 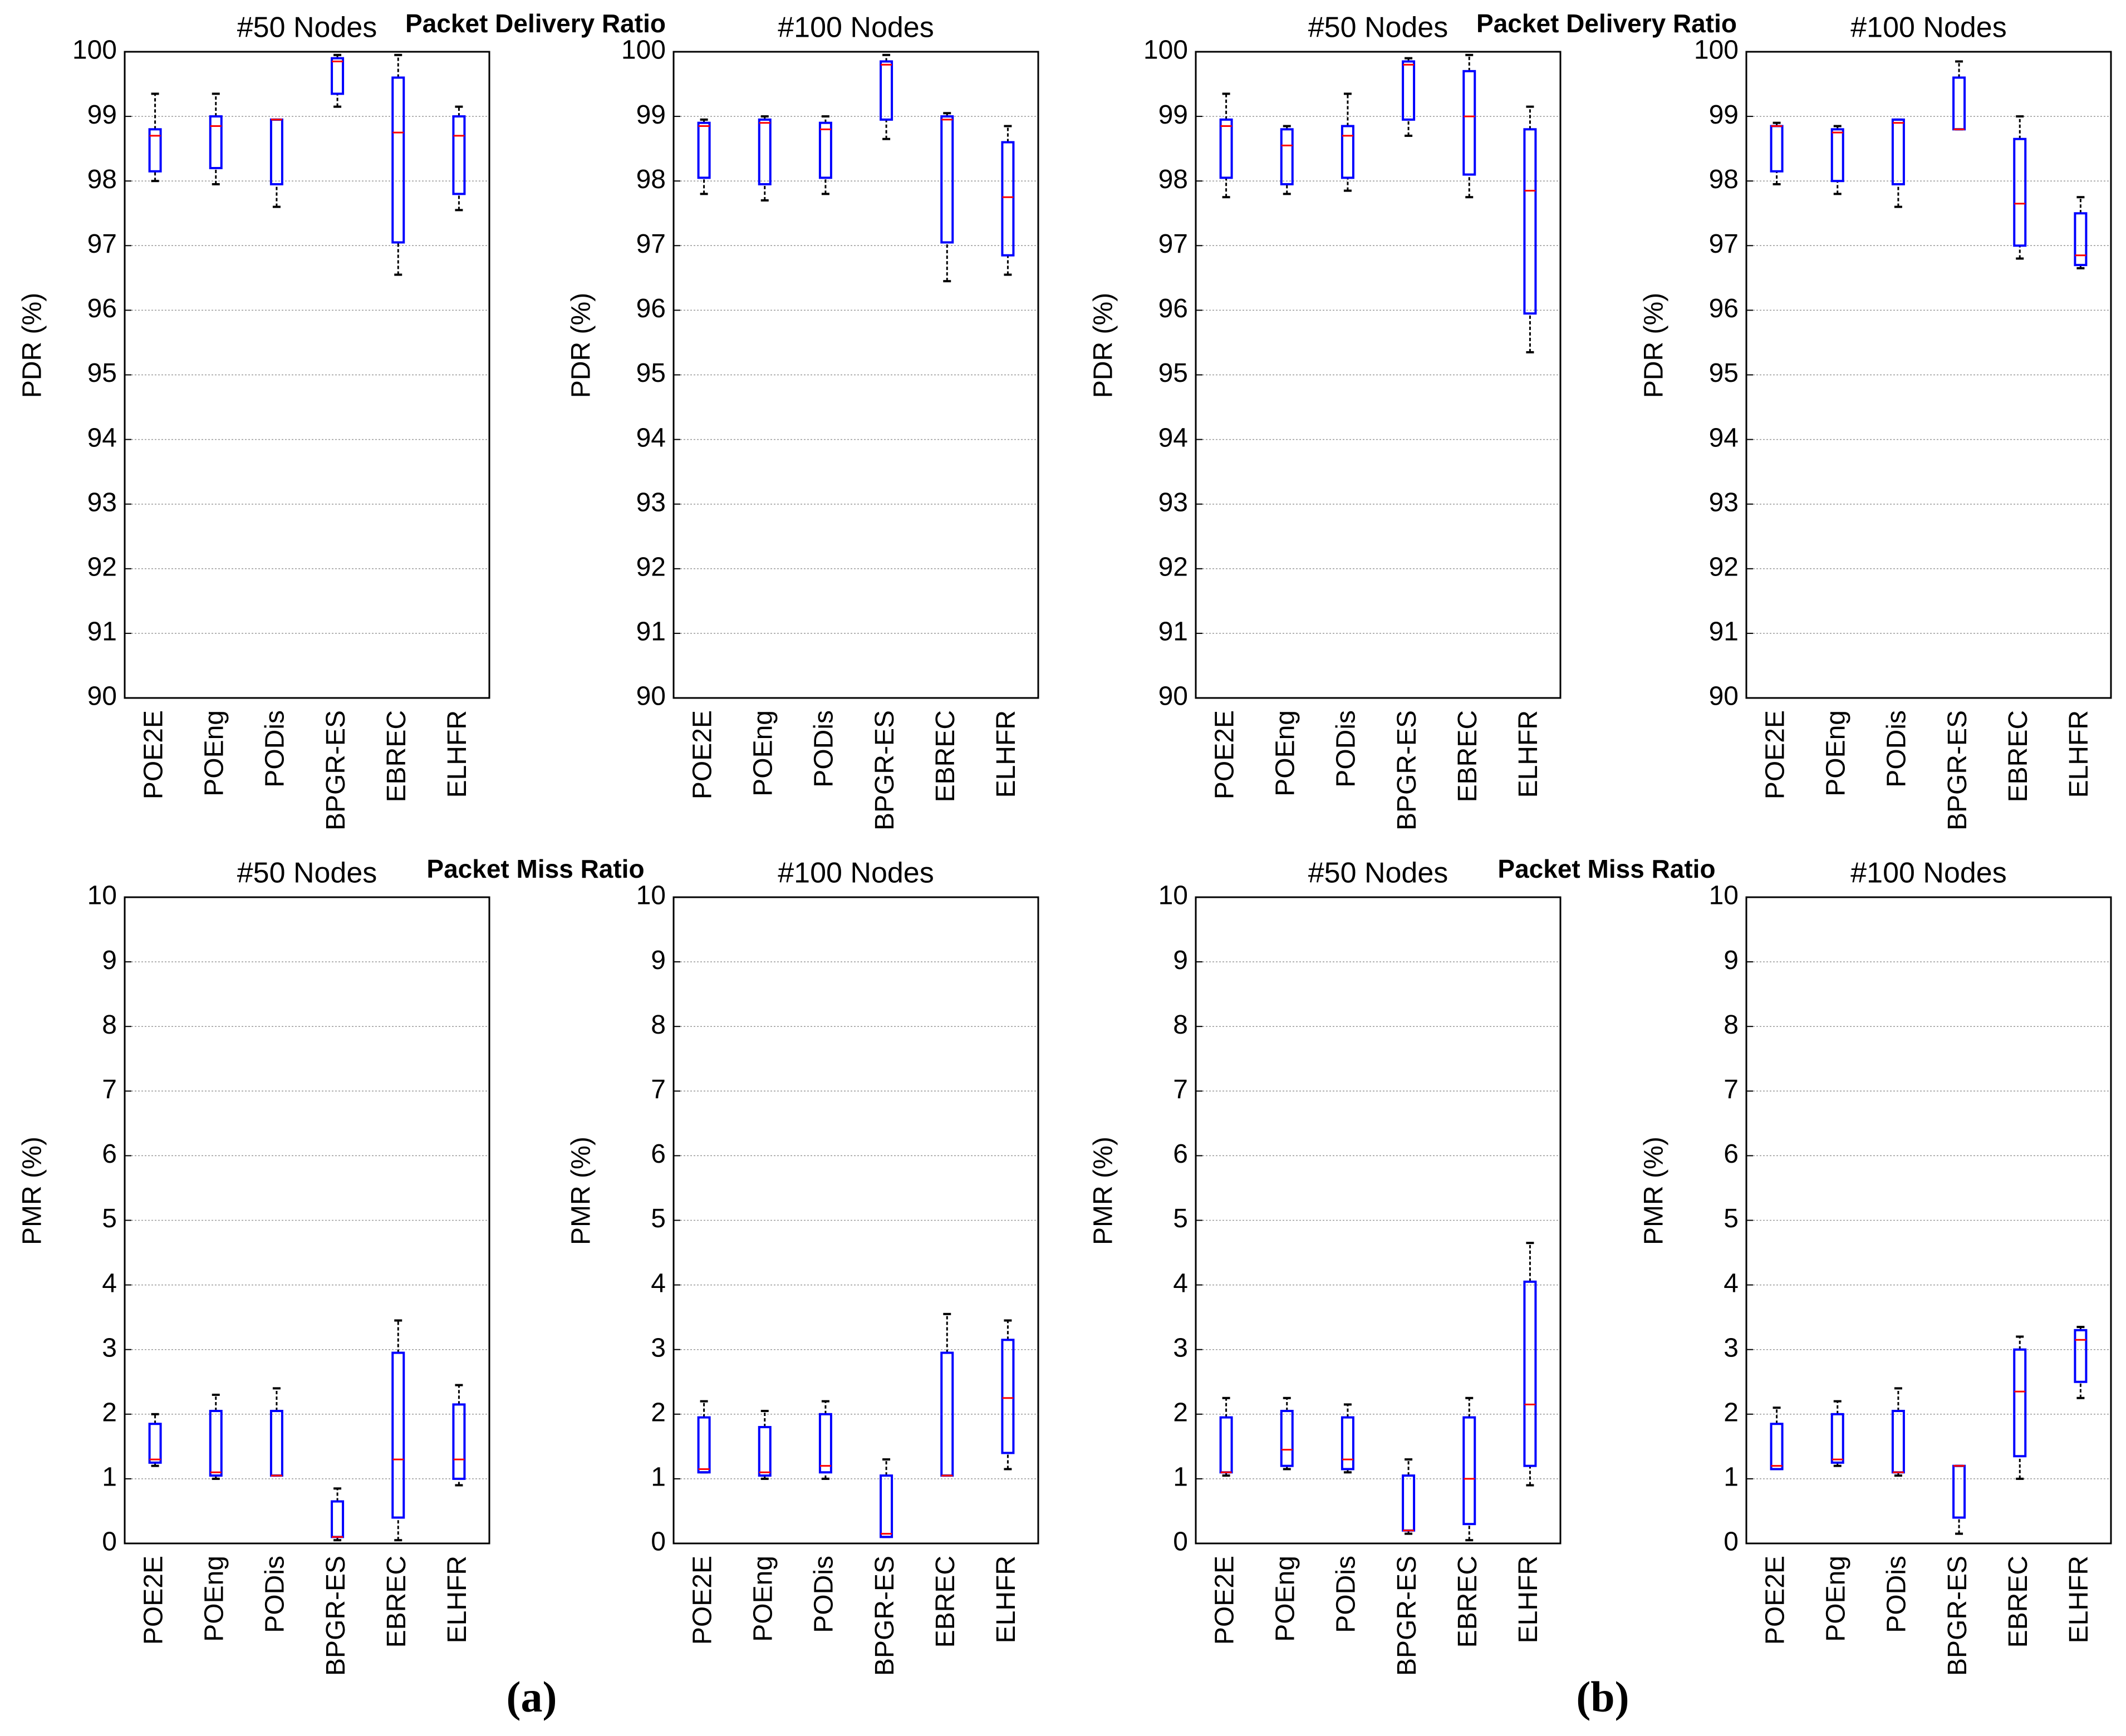 I want to click on y-tick-label: 94, so click(x=651, y=438).